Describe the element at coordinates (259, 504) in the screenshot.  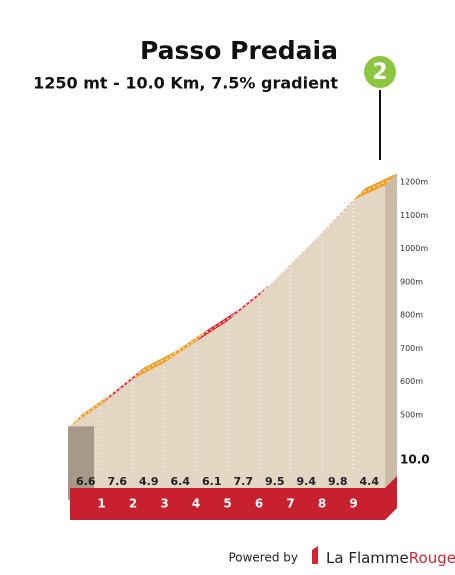
I see `km-label: 6` at that location.